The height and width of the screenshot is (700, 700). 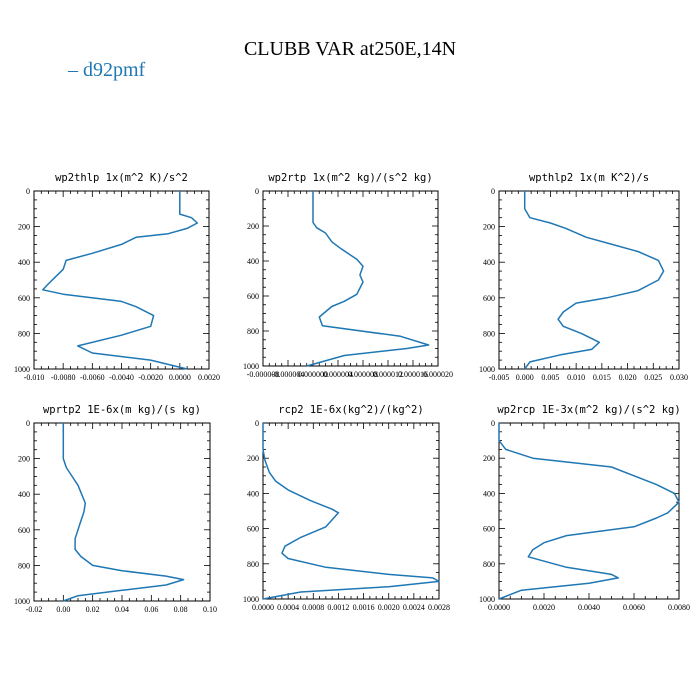 I want to click on x-tick-label: -0.02, so click(x=34, y=609).